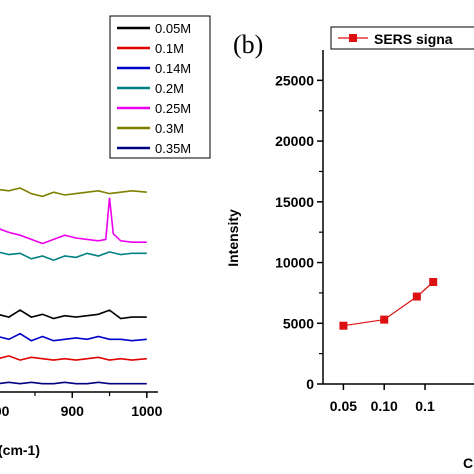  What do you see at coordinates (5, 411) in the screenshot?
I see `panel-a-x-tick-label: 800` at bounding box center [5, 411].